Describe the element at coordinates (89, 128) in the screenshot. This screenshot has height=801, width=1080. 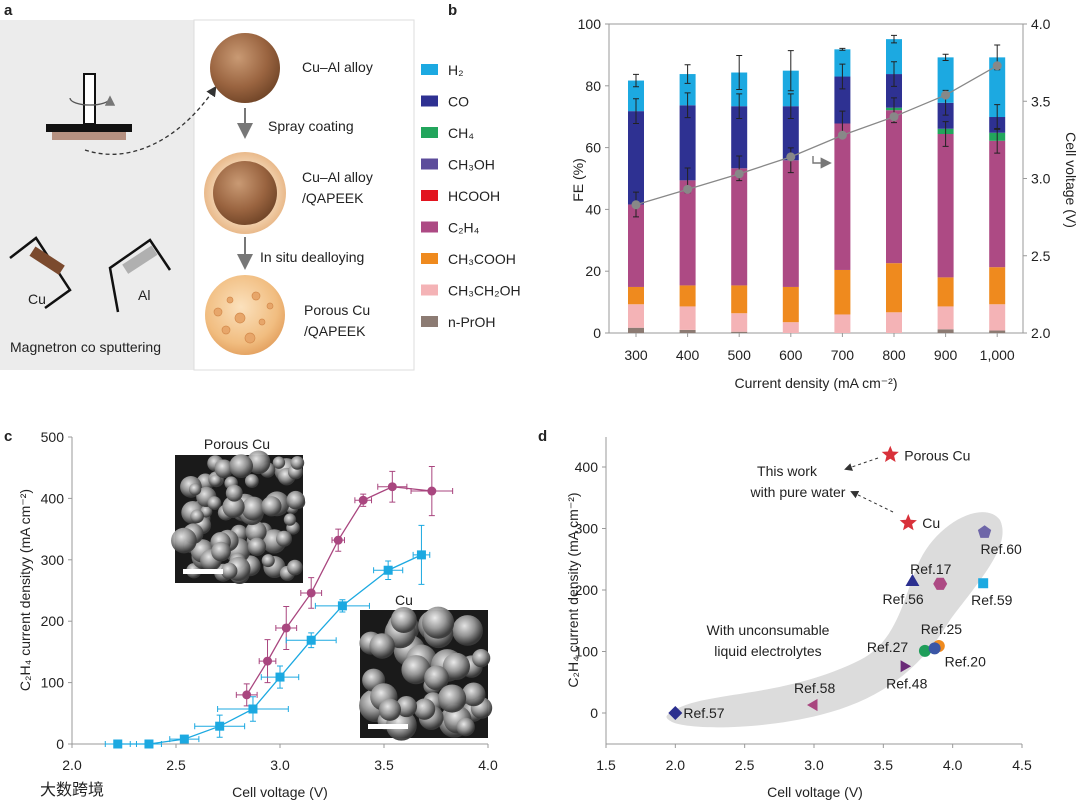
I see `substrate-holder-icon` at that location.